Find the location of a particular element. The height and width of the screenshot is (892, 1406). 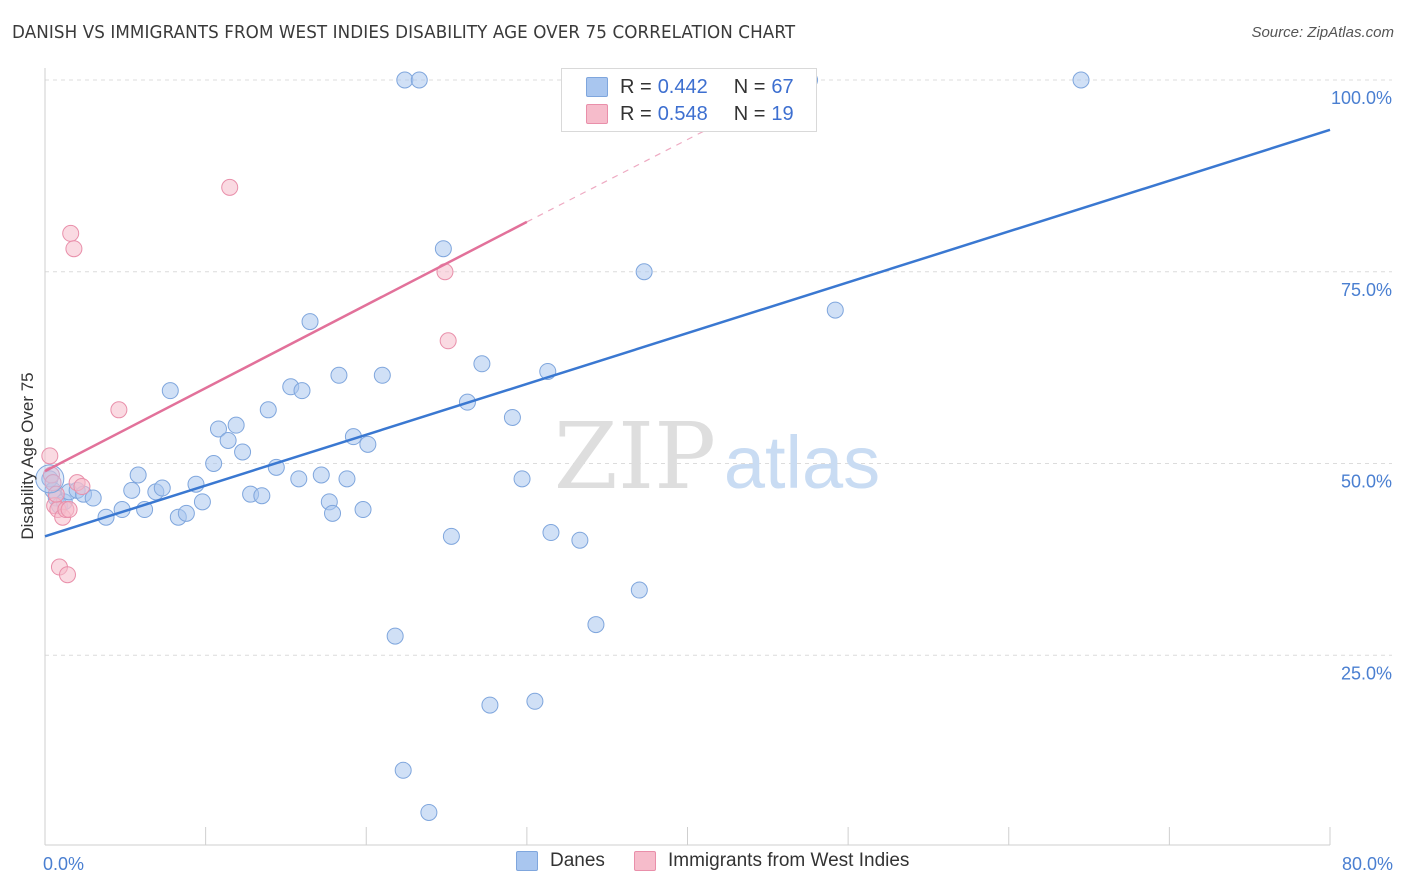

x-tick-label: 0.0% is located at coordinates (63, 864).